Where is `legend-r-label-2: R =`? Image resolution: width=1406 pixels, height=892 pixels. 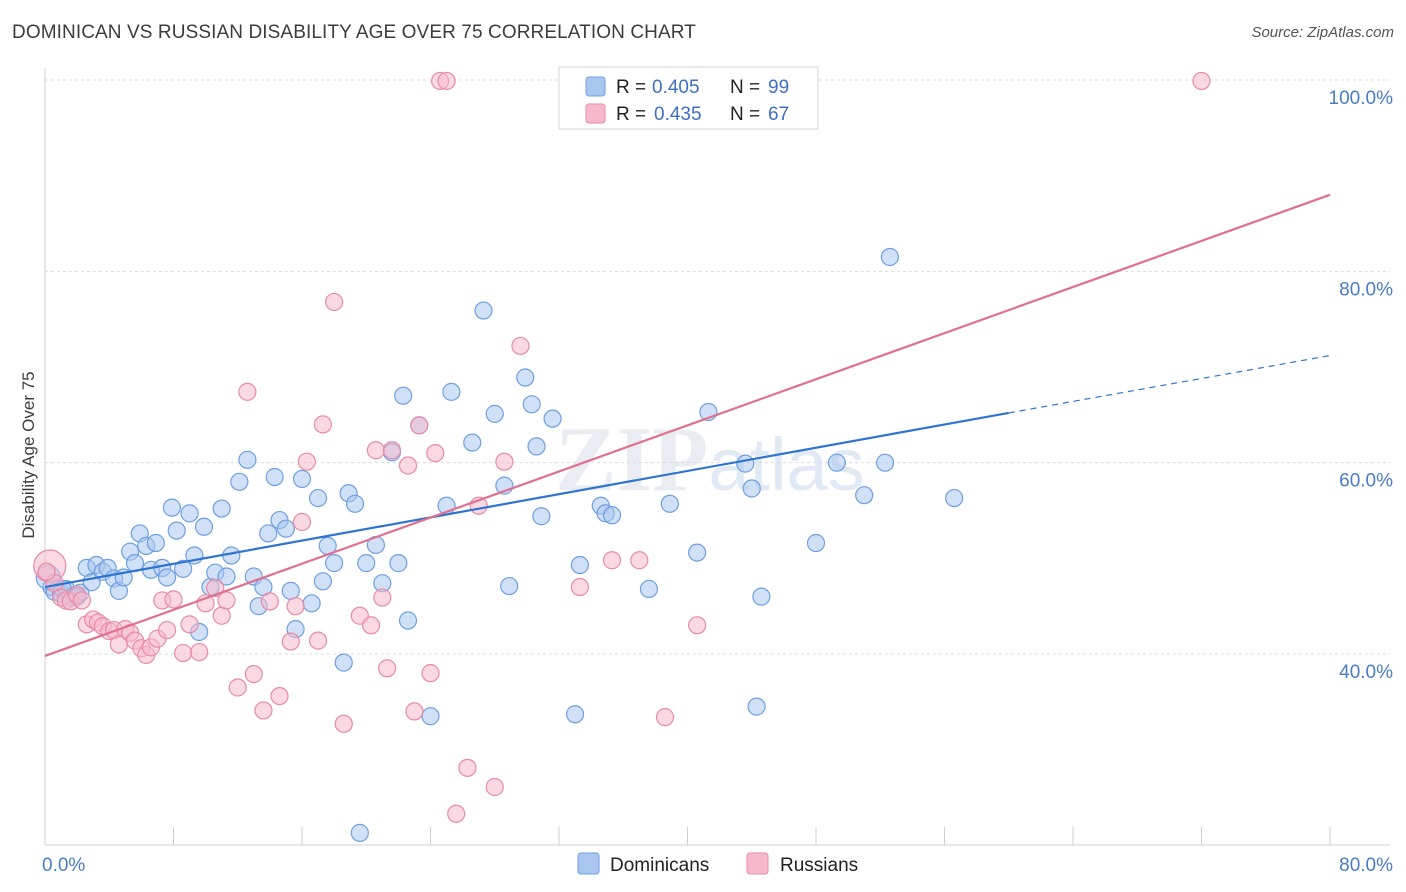
legend-r-label-2: R = is located at coordinates (631, 114).